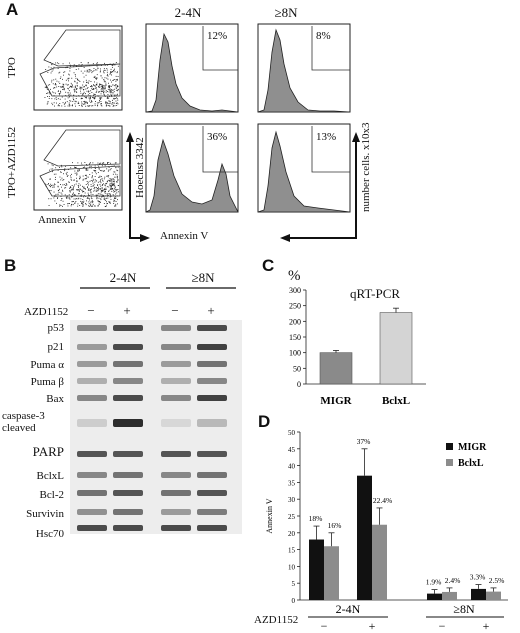  I want to click on c-category-label: BclxL, so click(396, 401).